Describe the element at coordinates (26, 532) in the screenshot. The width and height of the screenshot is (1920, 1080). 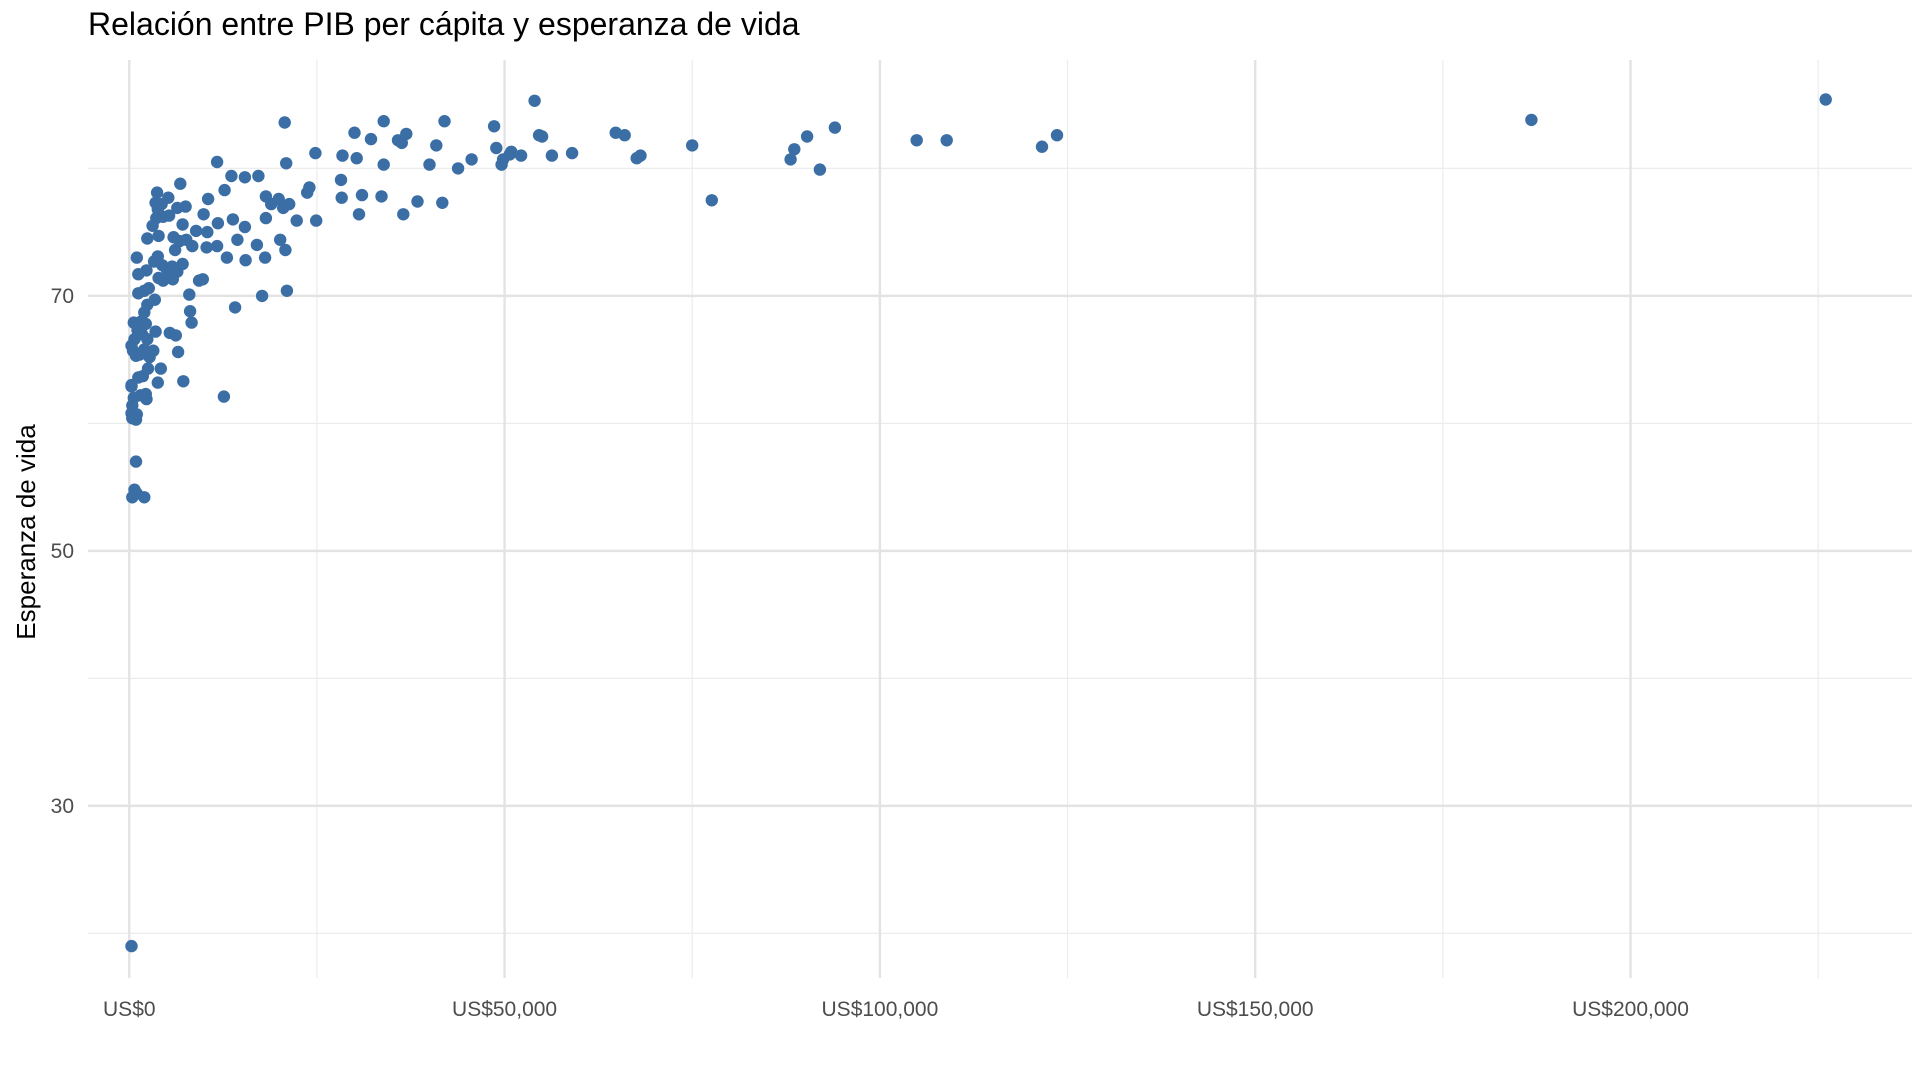
I see `y-axis-title: Esperanza de vida` at that location.